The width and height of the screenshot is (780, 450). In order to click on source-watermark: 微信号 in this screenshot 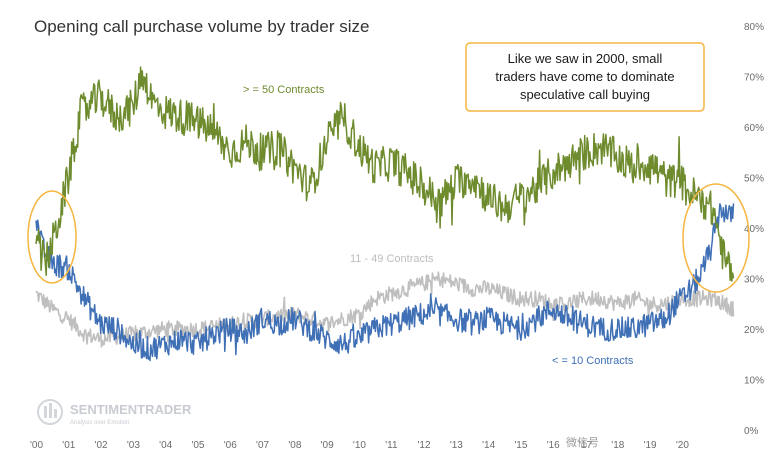, I will do `click(582, 442)`.